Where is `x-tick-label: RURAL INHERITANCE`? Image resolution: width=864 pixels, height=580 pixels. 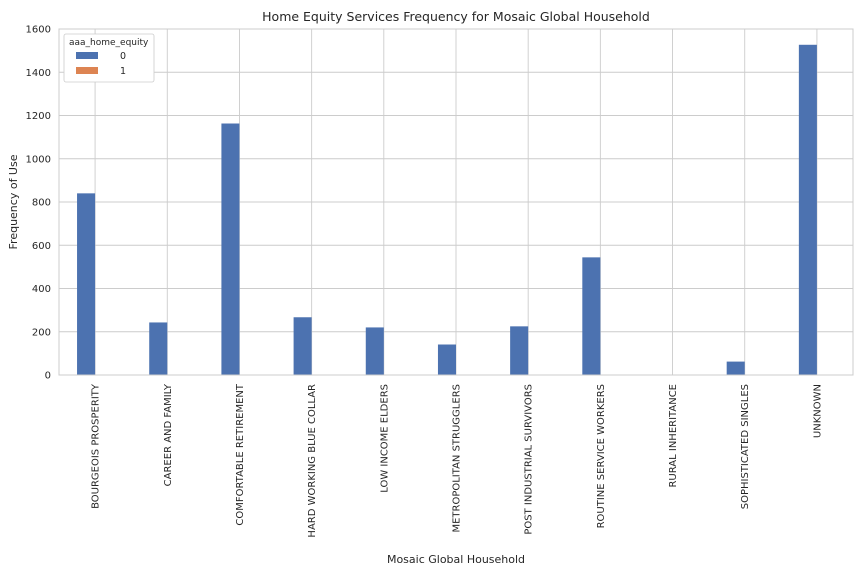
x-tick-label: RURAL INHERITANCE is located at coordinates (673, 436).